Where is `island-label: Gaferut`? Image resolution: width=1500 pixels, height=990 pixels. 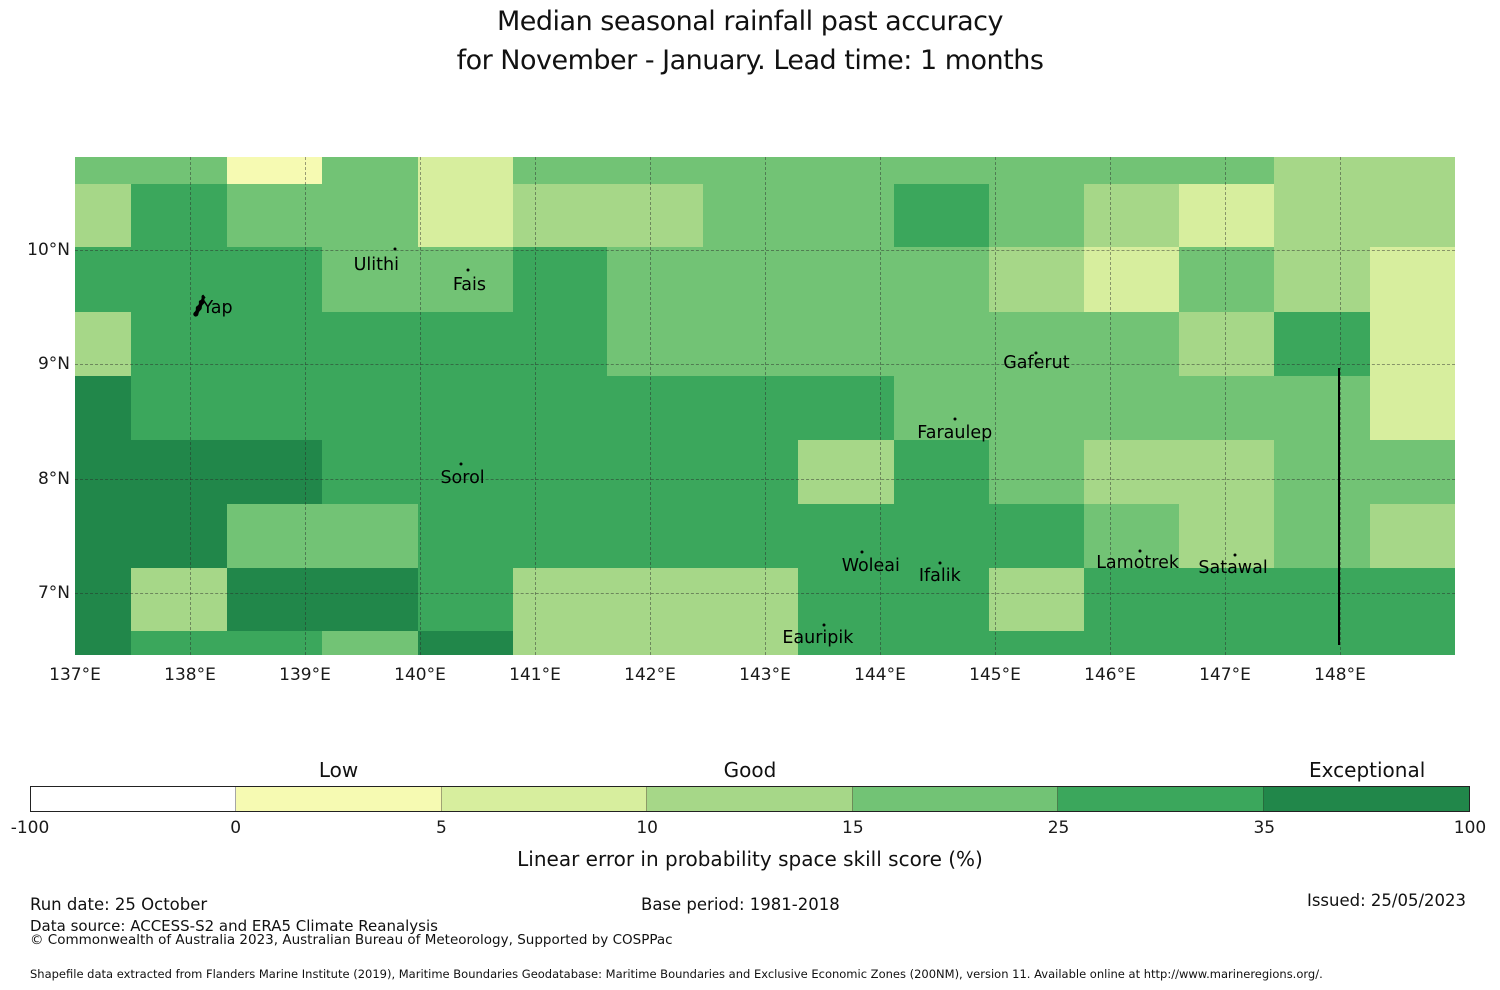
island-label: Gaferut is located at coordinates (1036, 363).